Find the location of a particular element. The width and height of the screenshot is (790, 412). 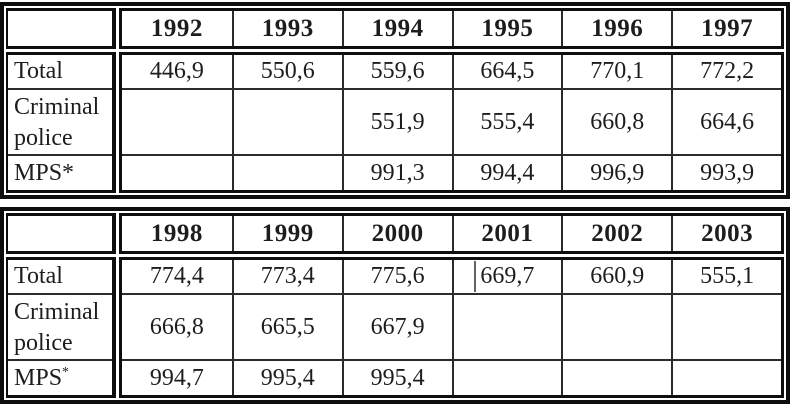

year-header-cell: 1998 is located at coordinates (176, 233).